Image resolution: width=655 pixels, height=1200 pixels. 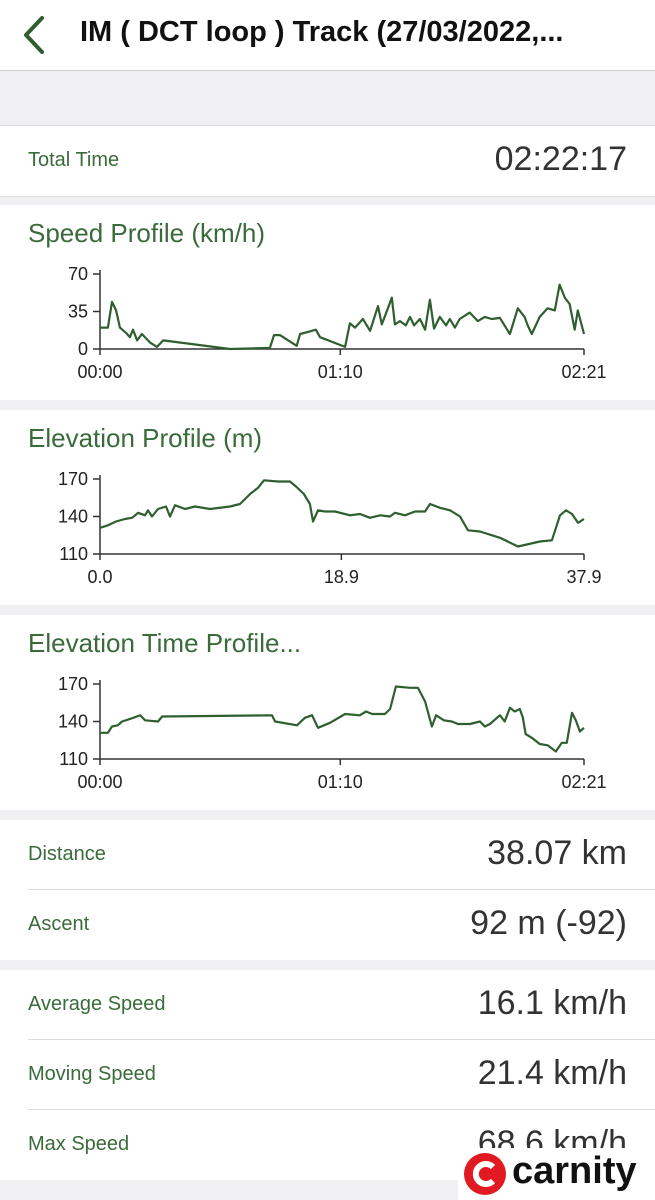 I want to click on stat-row: Moving Speed 21.4 km/h, so click(x=327, y=1075).